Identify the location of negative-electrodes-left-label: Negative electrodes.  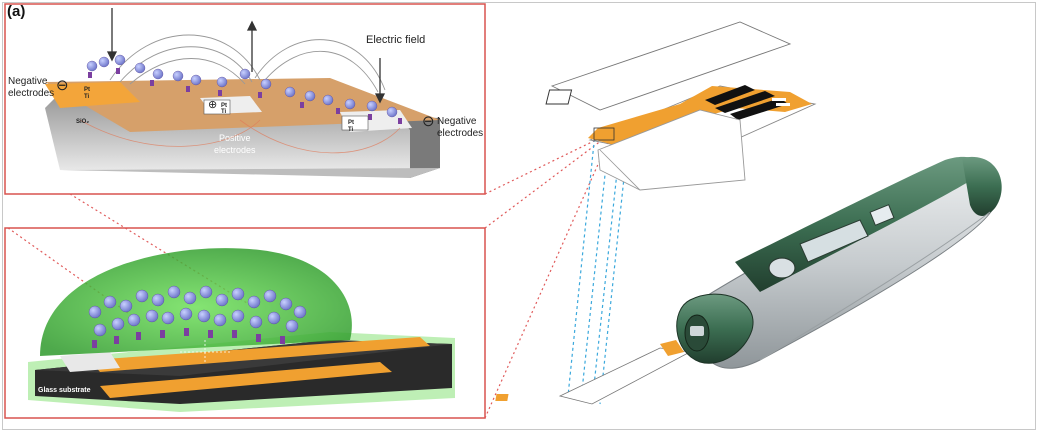
(31, 87).